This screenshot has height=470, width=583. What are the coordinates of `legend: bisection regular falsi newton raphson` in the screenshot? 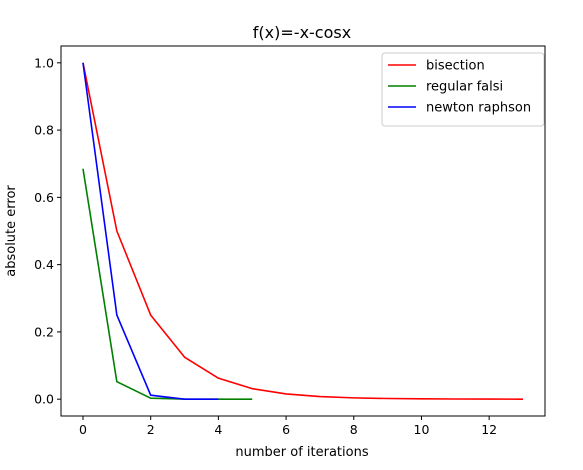 It's located at (463, 89).